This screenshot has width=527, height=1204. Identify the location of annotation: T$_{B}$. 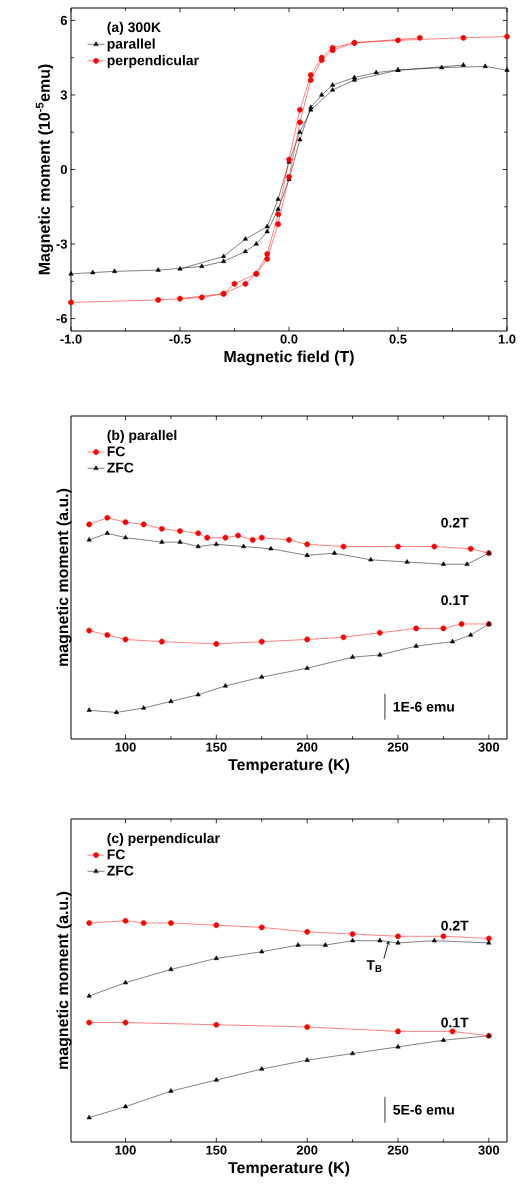
(374, 966).